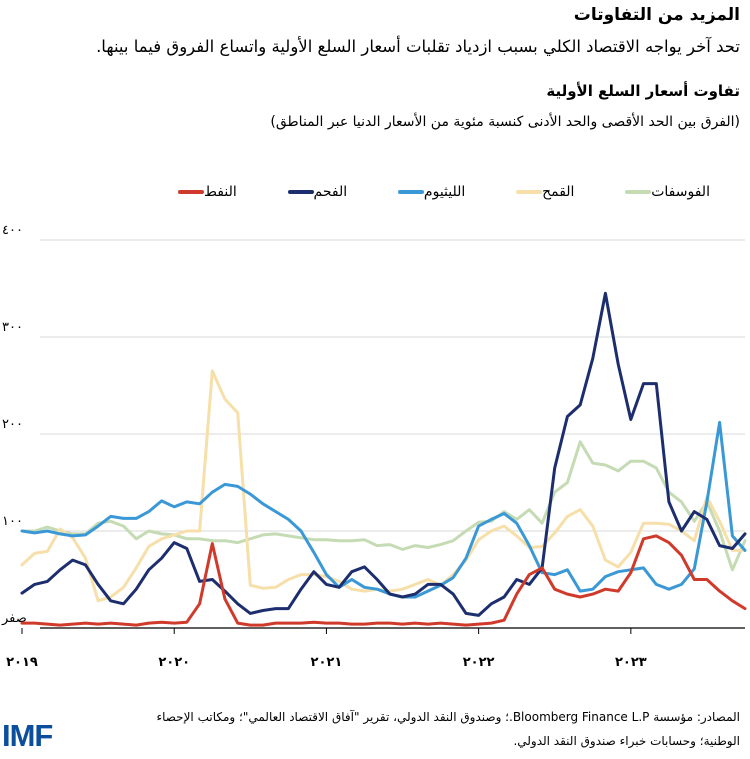  I want to click on y-tick-label: ٣٠٠, so click(12, 327).